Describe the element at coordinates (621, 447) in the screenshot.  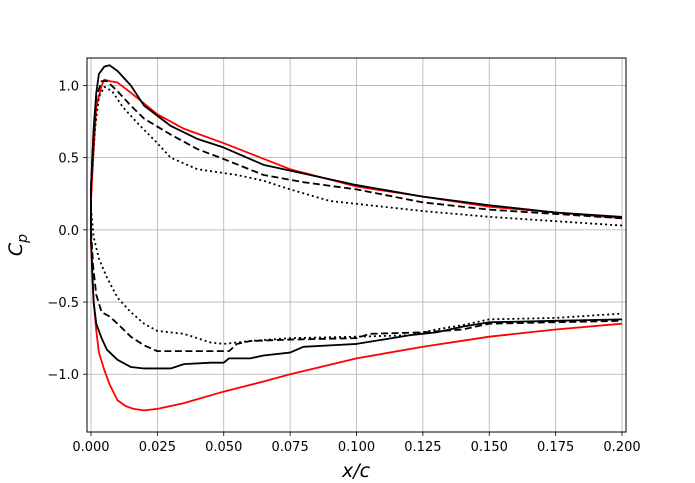
I see `x-tick-label: 0.200` at that location.